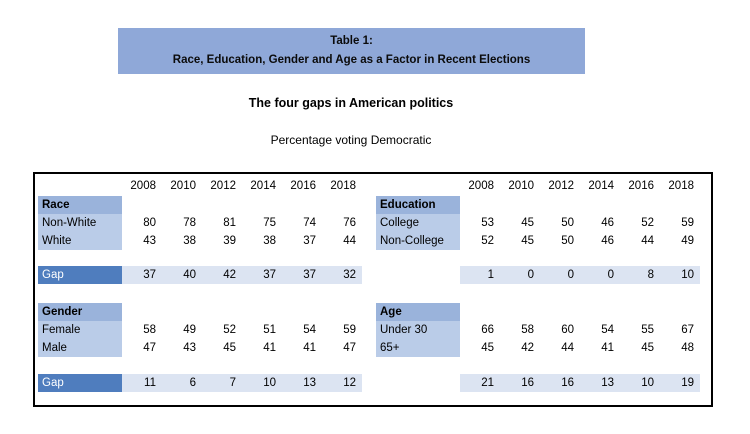 This screenshot has height=434, width=750. What do you see at coordinates (143, 186) in the screenshot?
I see `year-cell: 2008` at bounding box center [143, 186].